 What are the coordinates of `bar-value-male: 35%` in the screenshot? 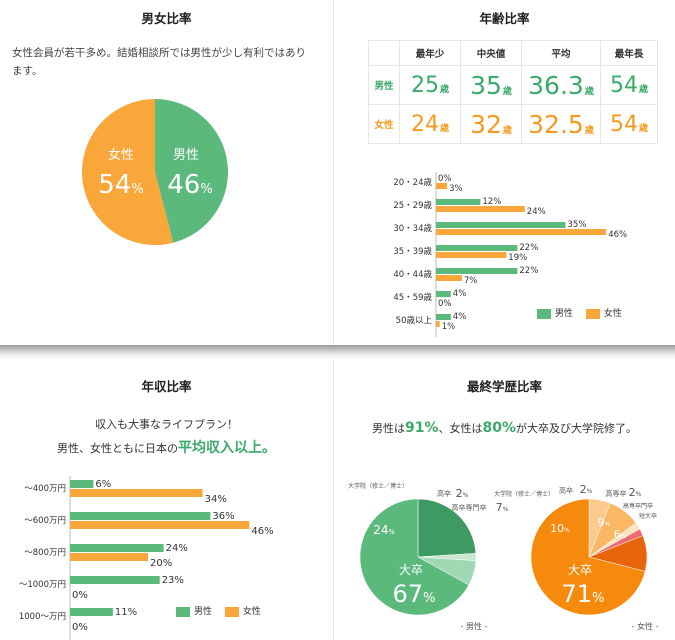 It's located at (577, 225).